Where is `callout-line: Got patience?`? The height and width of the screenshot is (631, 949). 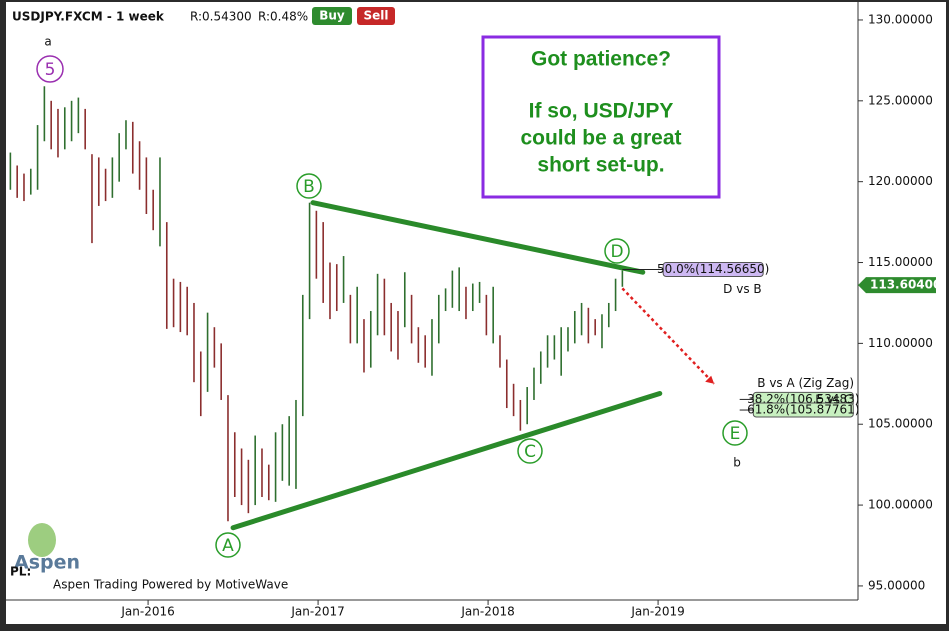
callout-line: Got patience? is located at coordinates (601, 59).